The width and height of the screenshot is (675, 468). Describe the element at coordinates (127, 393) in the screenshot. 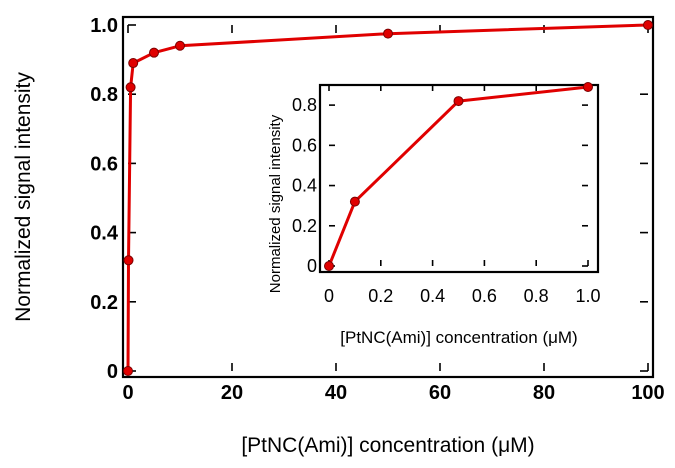

I see `main-x-tick-label: 0` at that location.